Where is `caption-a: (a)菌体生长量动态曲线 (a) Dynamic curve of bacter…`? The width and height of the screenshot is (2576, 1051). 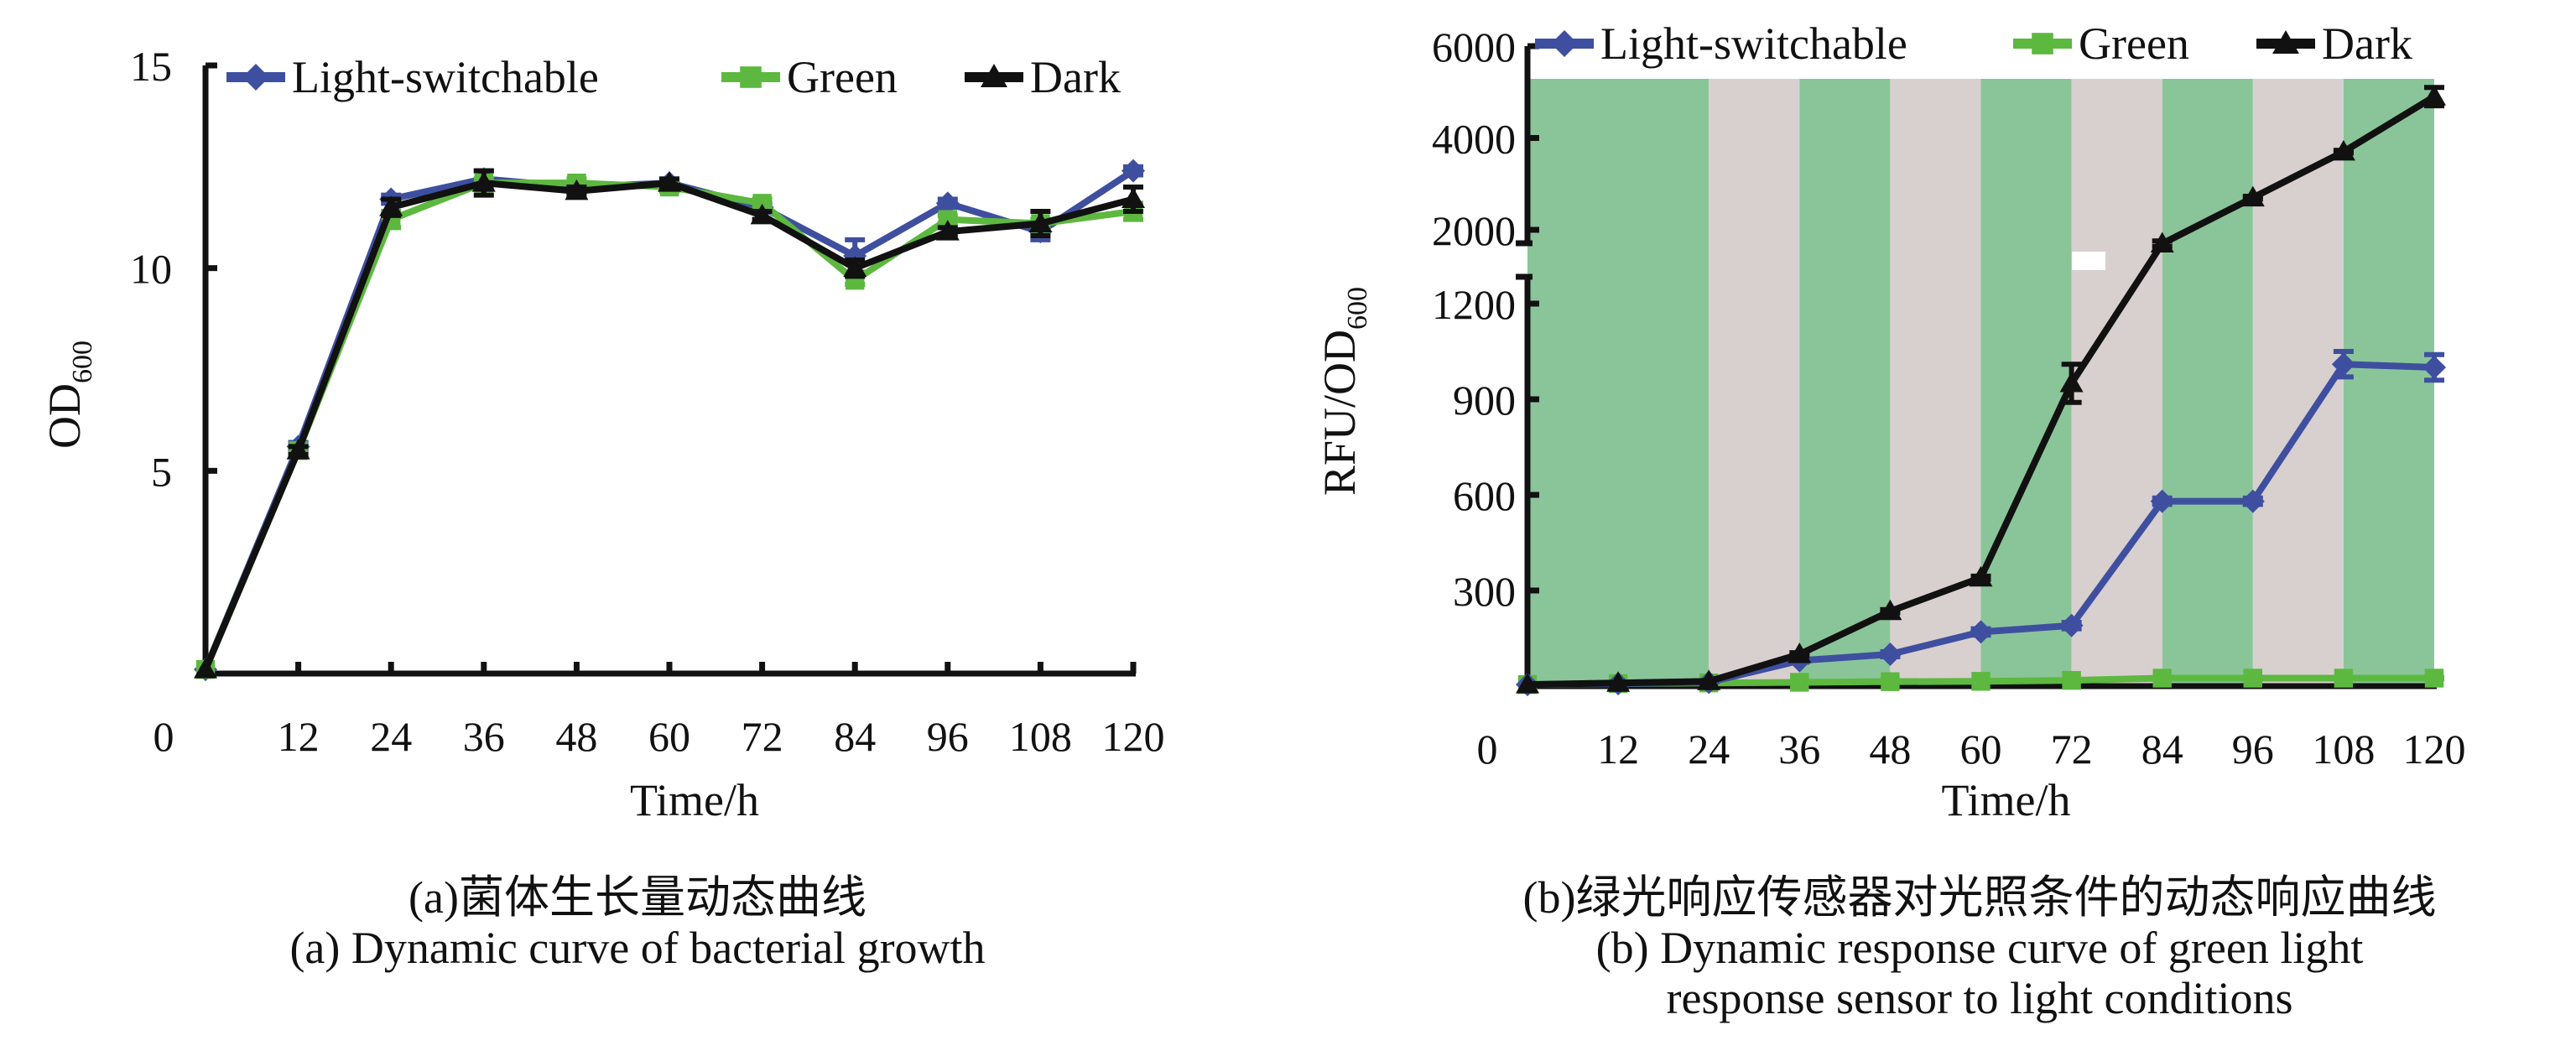 caption-a: (a)菌体生长量动态曲线 (a) Dynamic curve of bacter… is located at coordinates (637, 922).